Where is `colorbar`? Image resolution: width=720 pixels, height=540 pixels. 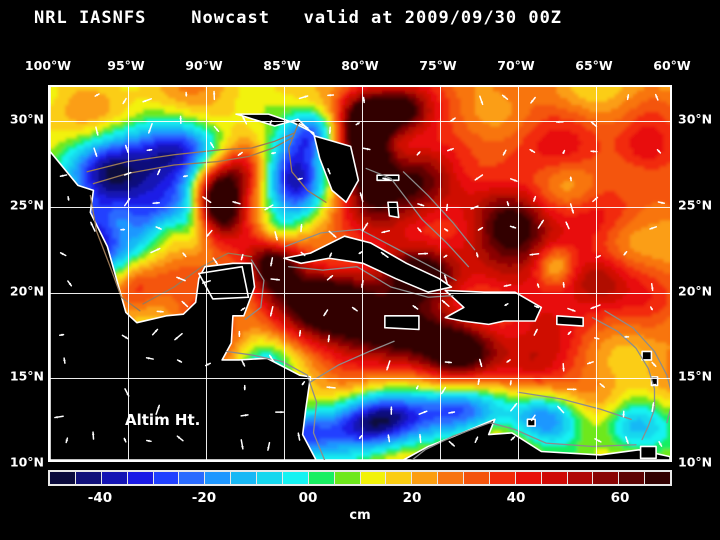 colorbar is located at coordinates (360, 478).